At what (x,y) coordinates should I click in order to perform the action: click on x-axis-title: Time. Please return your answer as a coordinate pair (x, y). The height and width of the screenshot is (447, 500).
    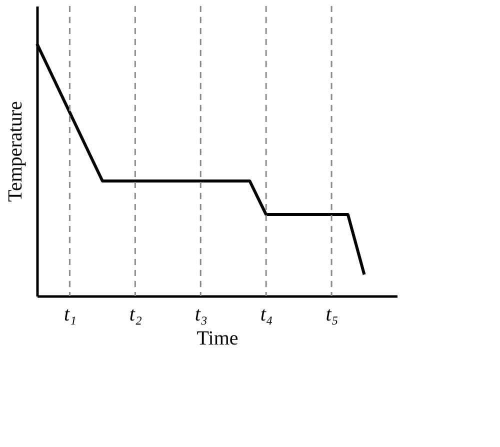
    Looking at the image, I should click on (217, 339).